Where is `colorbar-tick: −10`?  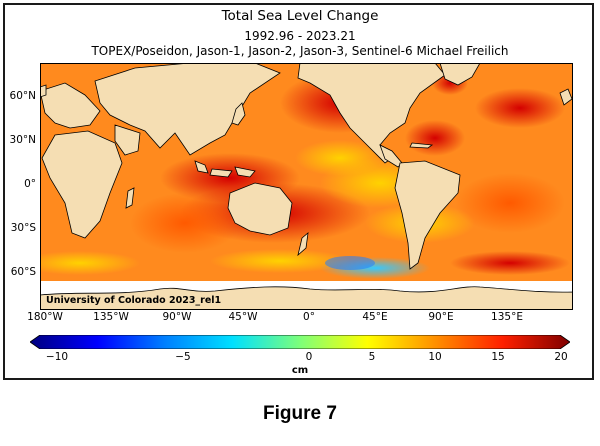
colorbar-tick: −10 is located at coordinates (57, 357).